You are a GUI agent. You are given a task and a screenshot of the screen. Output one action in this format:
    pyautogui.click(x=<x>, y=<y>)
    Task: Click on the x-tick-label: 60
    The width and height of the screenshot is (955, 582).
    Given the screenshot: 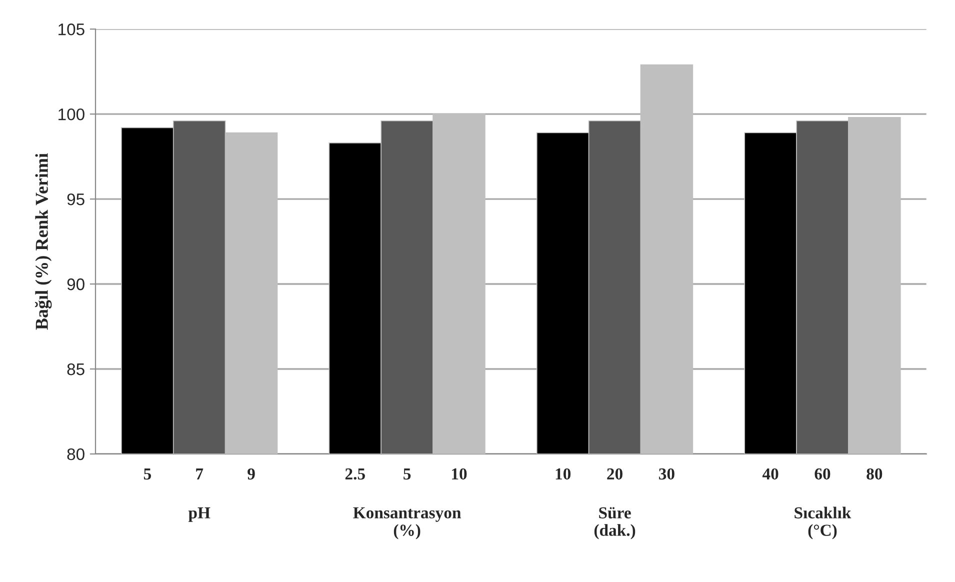 What is the action you would take?
    pyautogui.click(x=822, y=474)
    